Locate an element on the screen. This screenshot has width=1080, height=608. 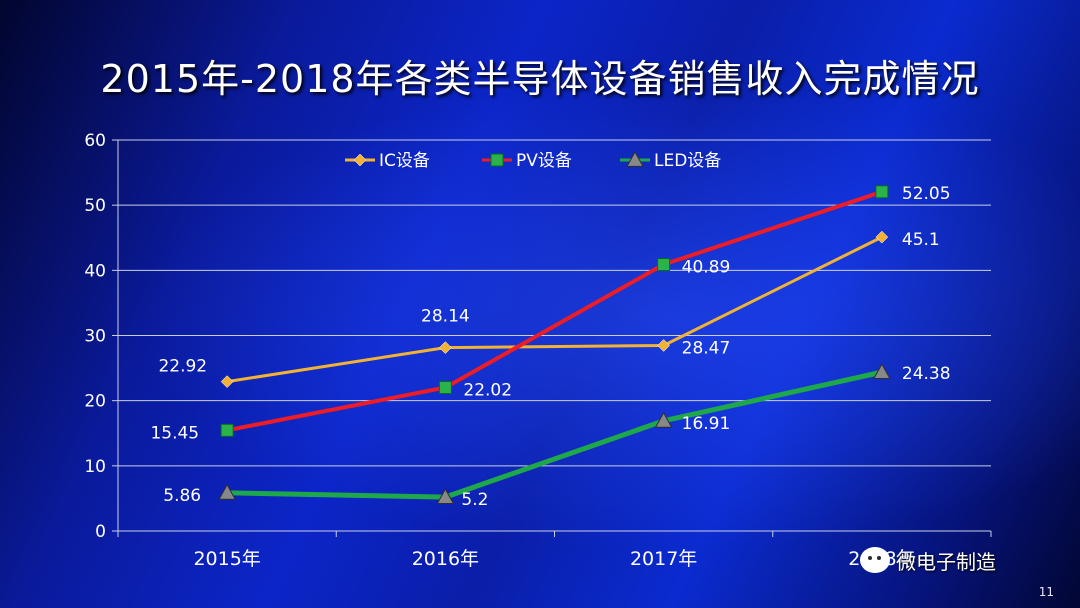
y-tick-label: 40 is located at coordinates (95, 271).